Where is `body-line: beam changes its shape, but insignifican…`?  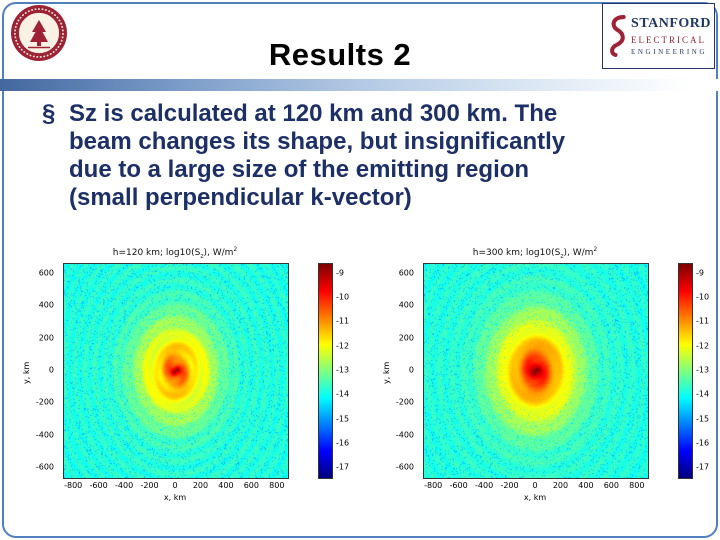
body-line: beam changes its shape, but insignifican… is located at coordinates (317, 141).